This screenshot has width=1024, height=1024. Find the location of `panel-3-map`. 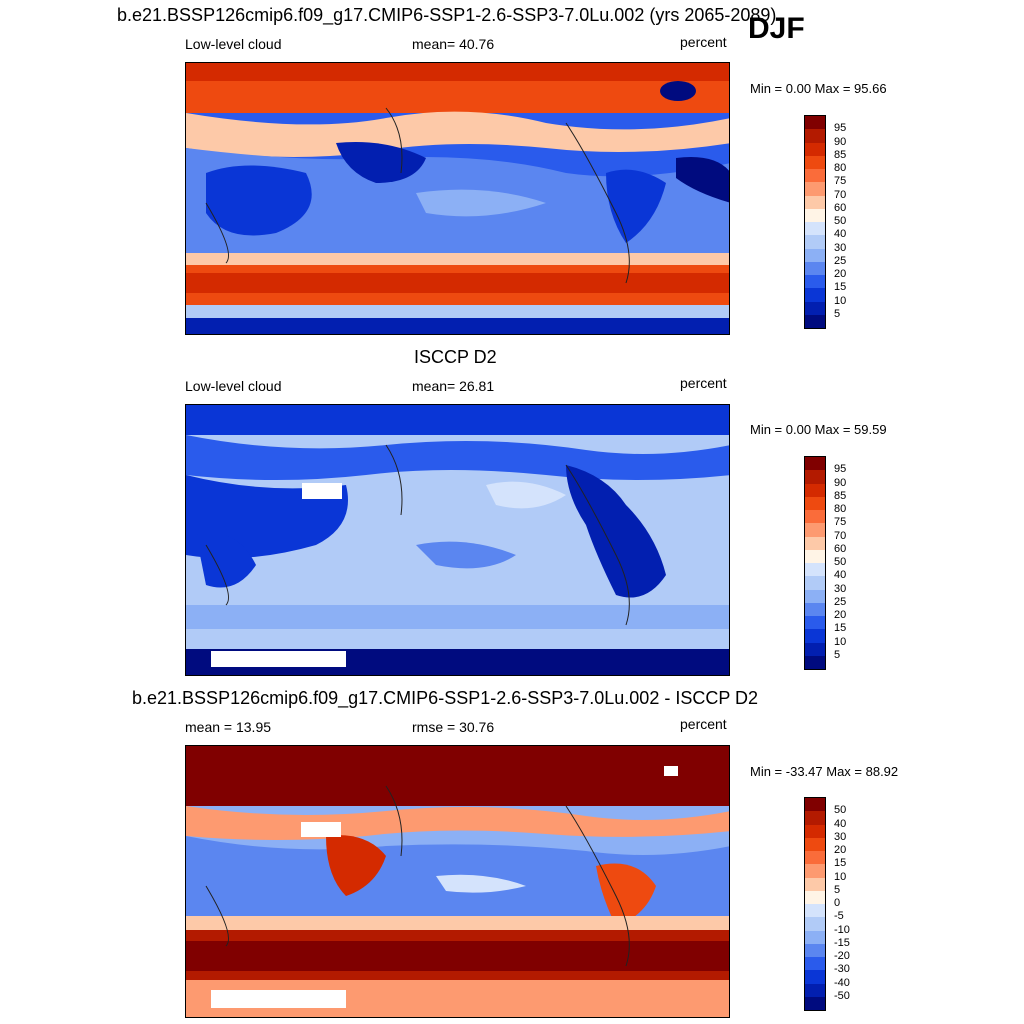

panel-3-map is located at coordinates (457, 881).